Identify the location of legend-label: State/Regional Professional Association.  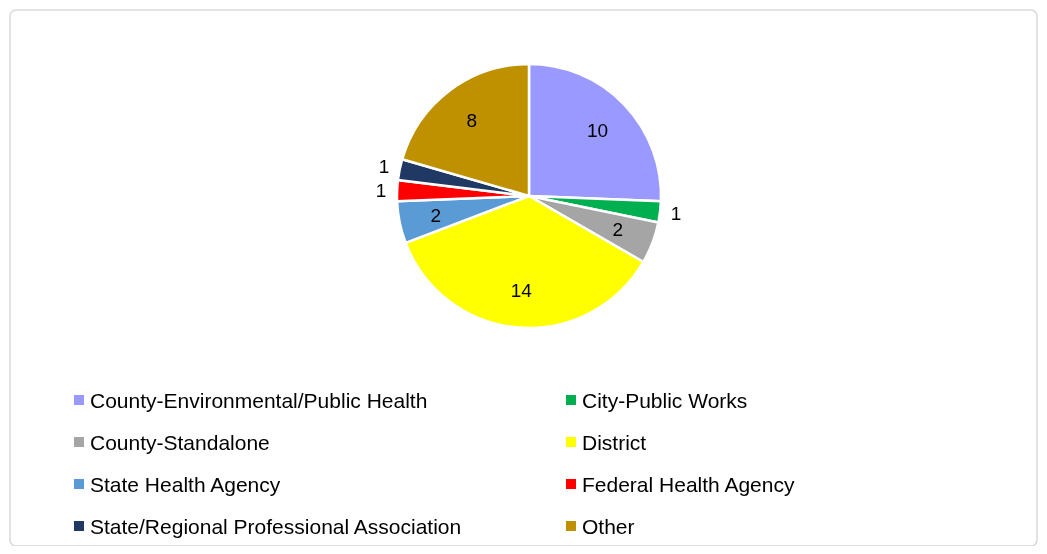
(276, 526).